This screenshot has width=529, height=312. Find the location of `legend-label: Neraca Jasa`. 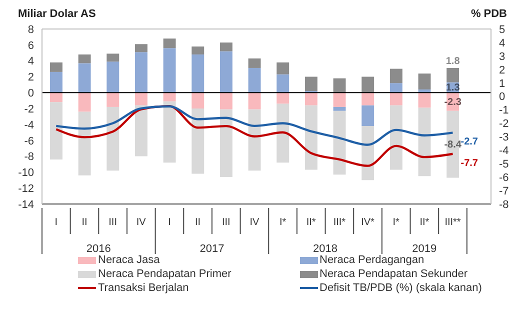

legend-label: Neraca Jasa is located at coordinates (129, 260).